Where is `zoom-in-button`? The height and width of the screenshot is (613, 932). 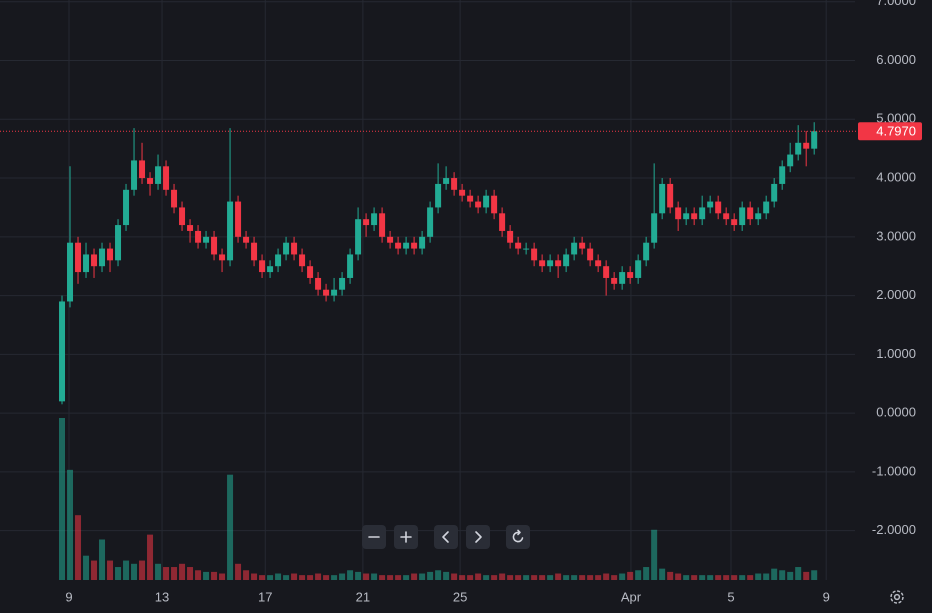 zoom-in-button is located at coordinates (406, 537).